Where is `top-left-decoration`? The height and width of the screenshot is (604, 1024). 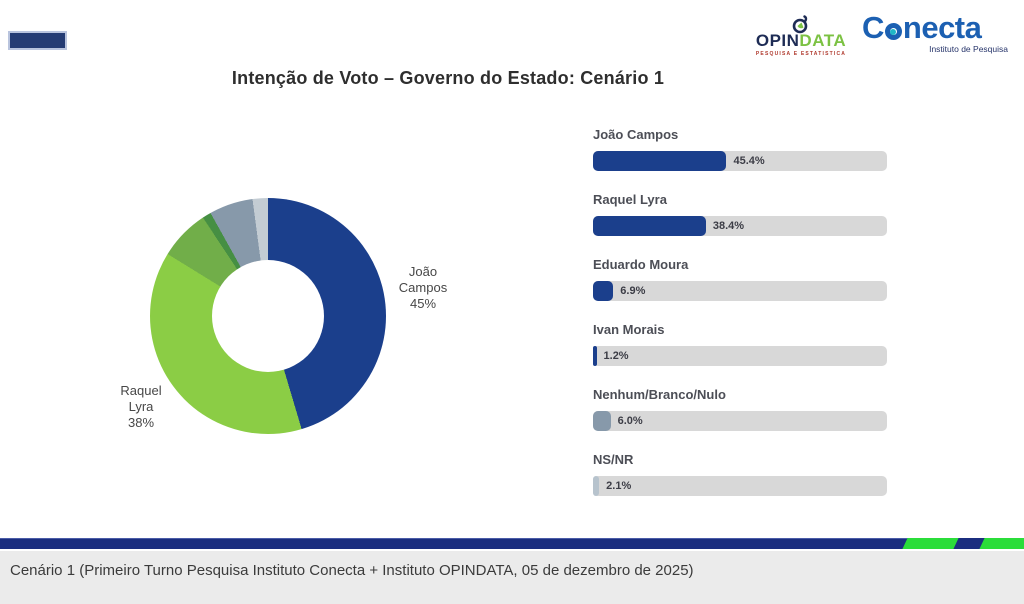
top-left-decoration is located at coordinates (37, 40).